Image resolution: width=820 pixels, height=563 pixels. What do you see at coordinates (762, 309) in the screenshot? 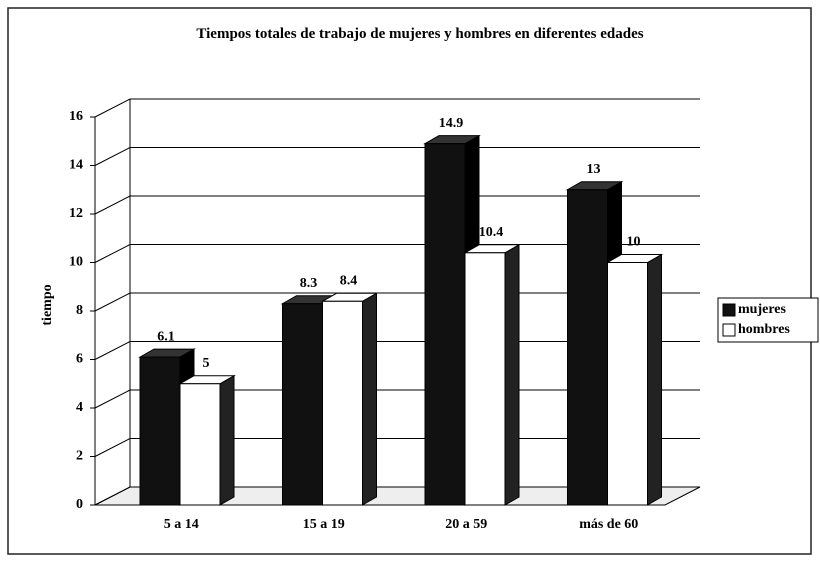
I see `legend-label: mujeres` at bounding box center [762, 309].